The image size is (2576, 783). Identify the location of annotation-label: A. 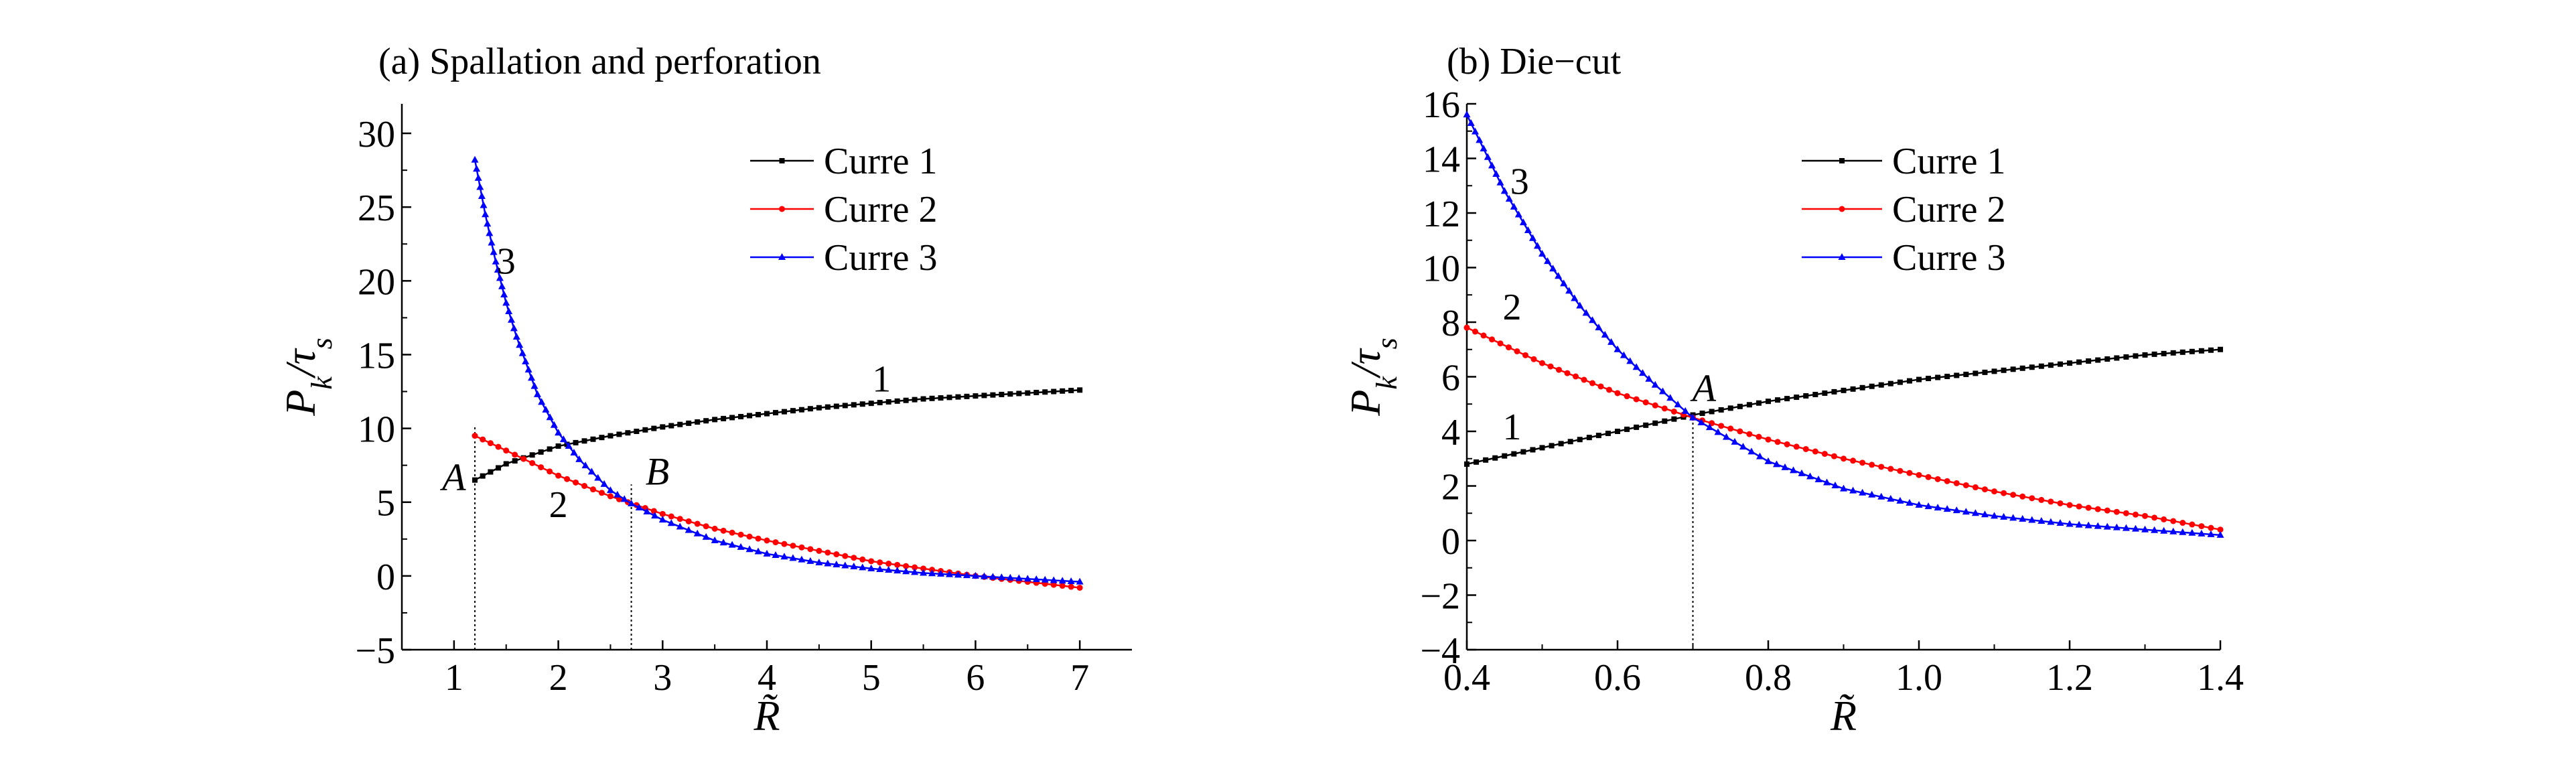
(452, 477).